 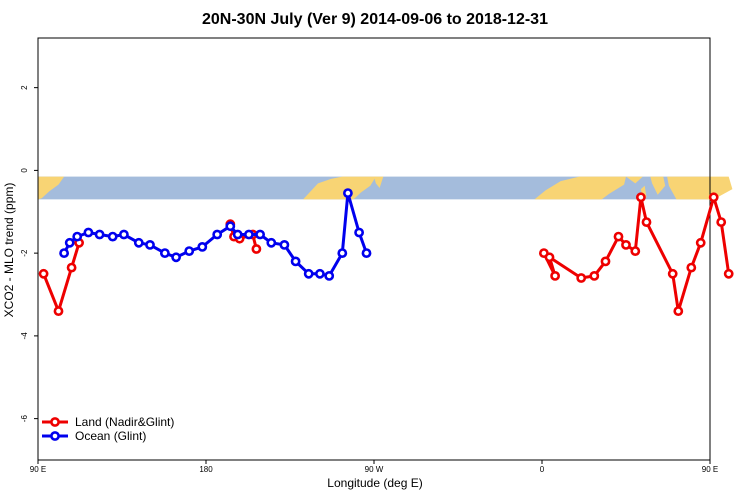 I want to click on y-axis-label: XCO2 - MLO trend (ppm), so click(x=9, y=250).